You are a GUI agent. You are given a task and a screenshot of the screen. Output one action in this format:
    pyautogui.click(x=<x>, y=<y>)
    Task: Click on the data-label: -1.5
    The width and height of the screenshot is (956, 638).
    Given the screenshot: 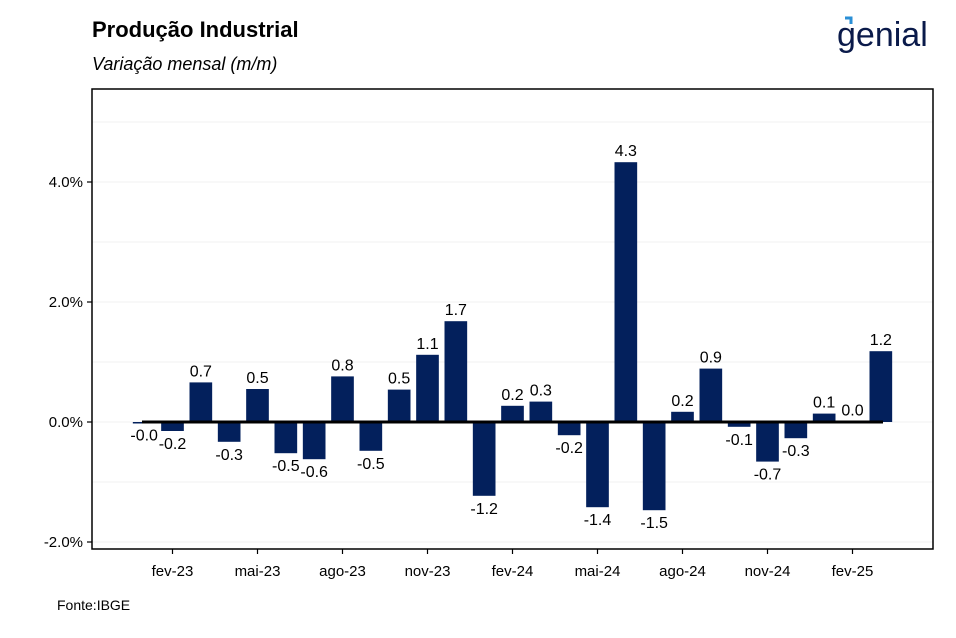 What is the action you would take?
    pyautogui.click(x=654, y=523)
    